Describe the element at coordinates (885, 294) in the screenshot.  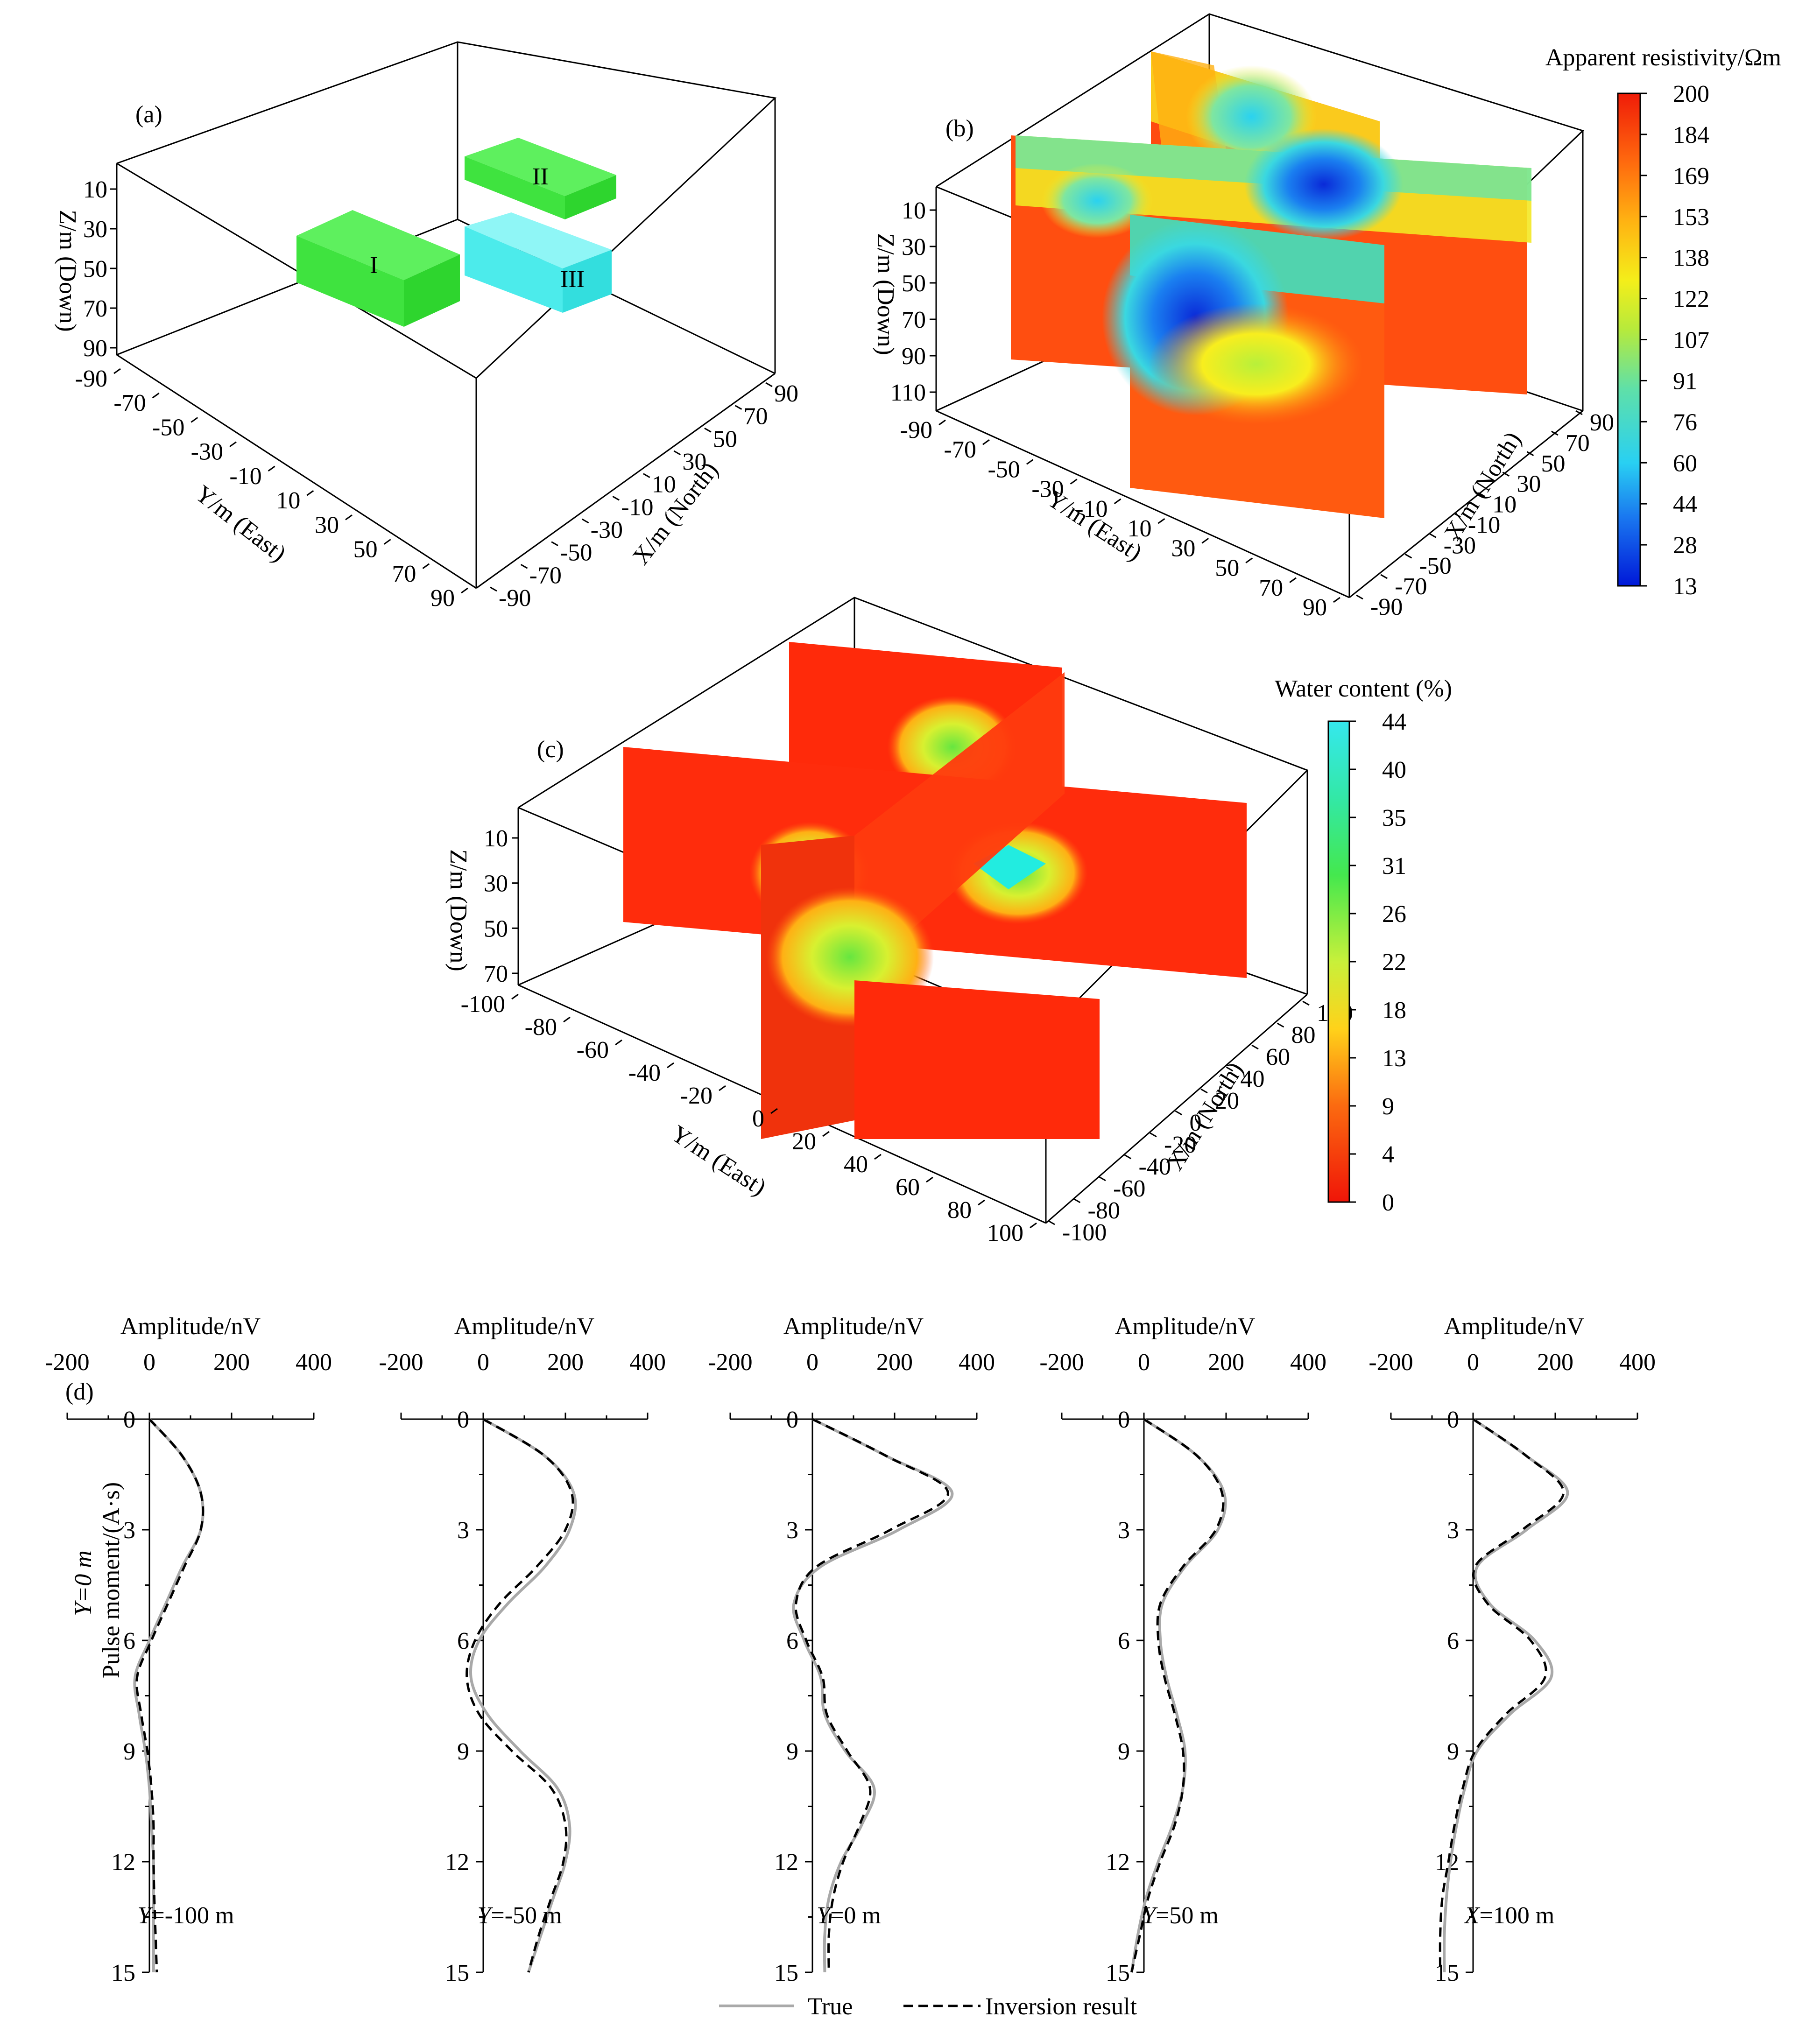
I see `panel-b-z-label: Z/m (Down)` at that location.